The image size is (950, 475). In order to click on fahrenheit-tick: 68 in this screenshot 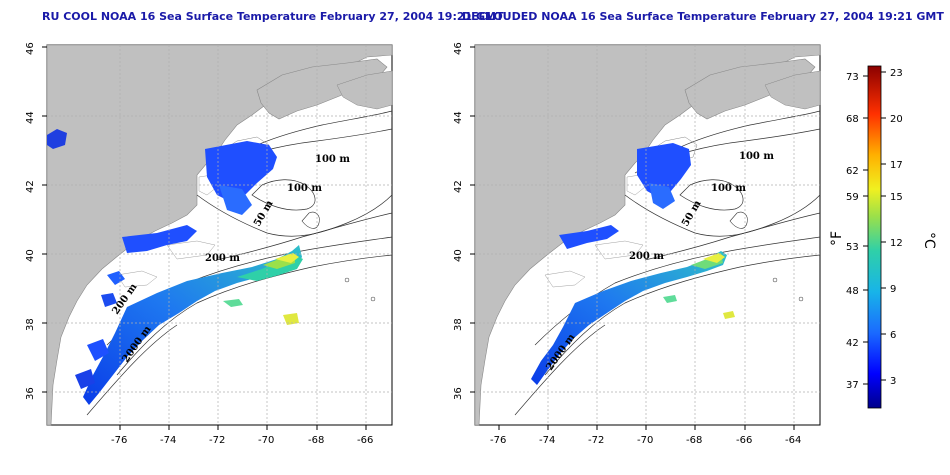, I will do `click(852, 119)`.